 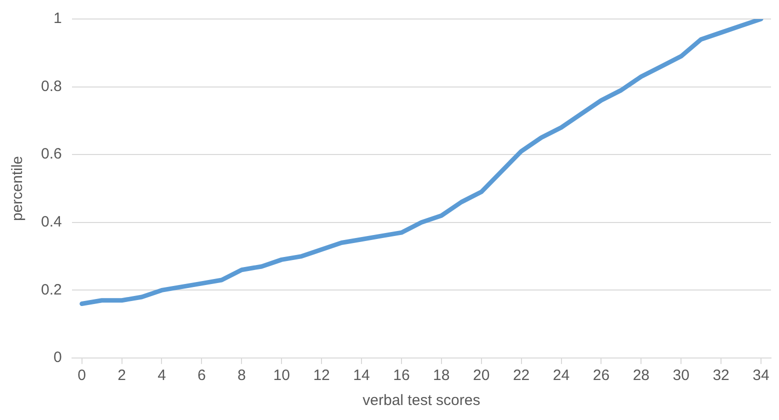 What do you see at coordinates (51, 154) in the screenshot?
I see `y-tick-label: 0.6` at bounding box center [51, 154].